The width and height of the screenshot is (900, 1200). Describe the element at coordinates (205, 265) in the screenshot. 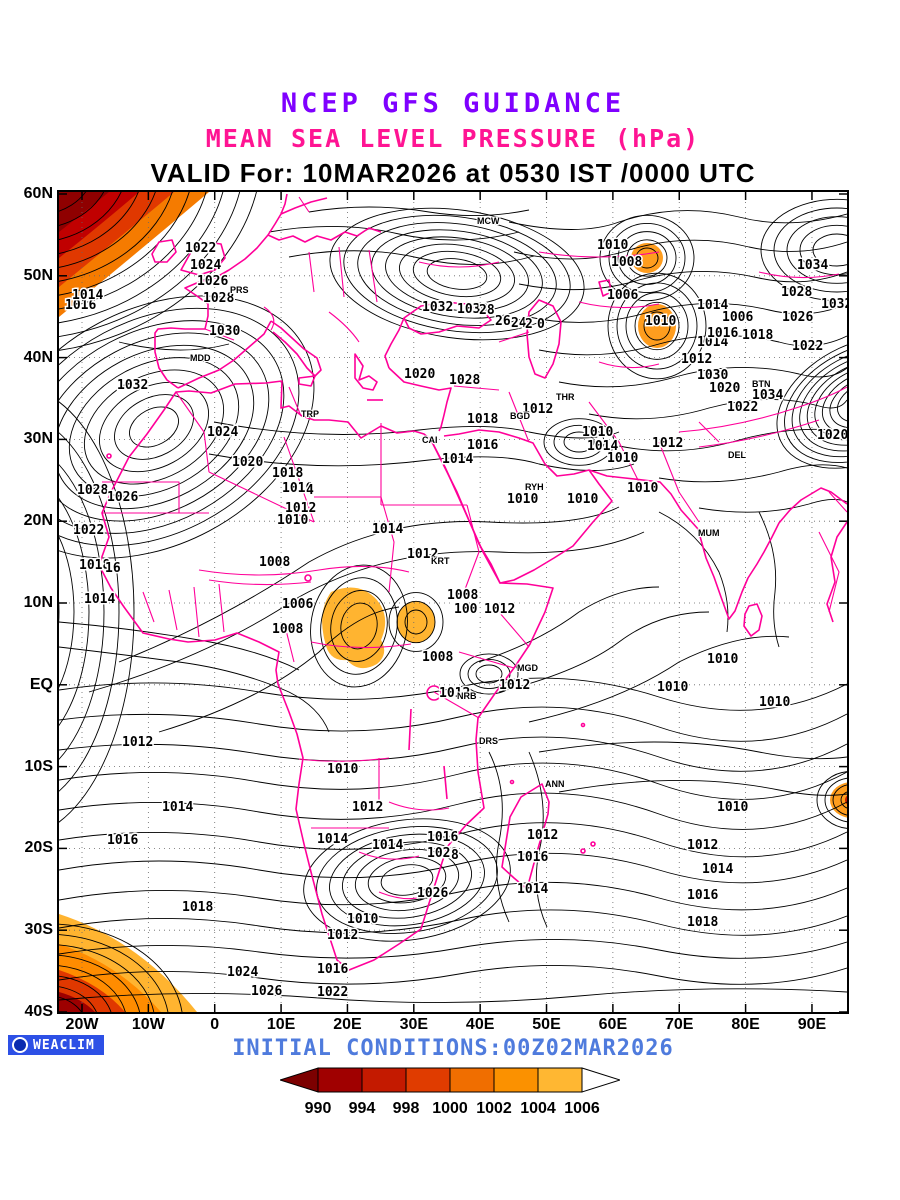

I see `contour-label: 1024` at that location.